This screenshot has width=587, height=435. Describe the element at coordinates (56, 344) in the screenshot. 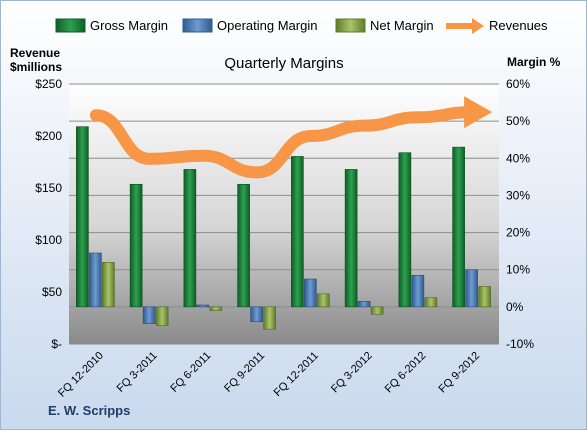

I see `left-tick-label: $-` at that location.